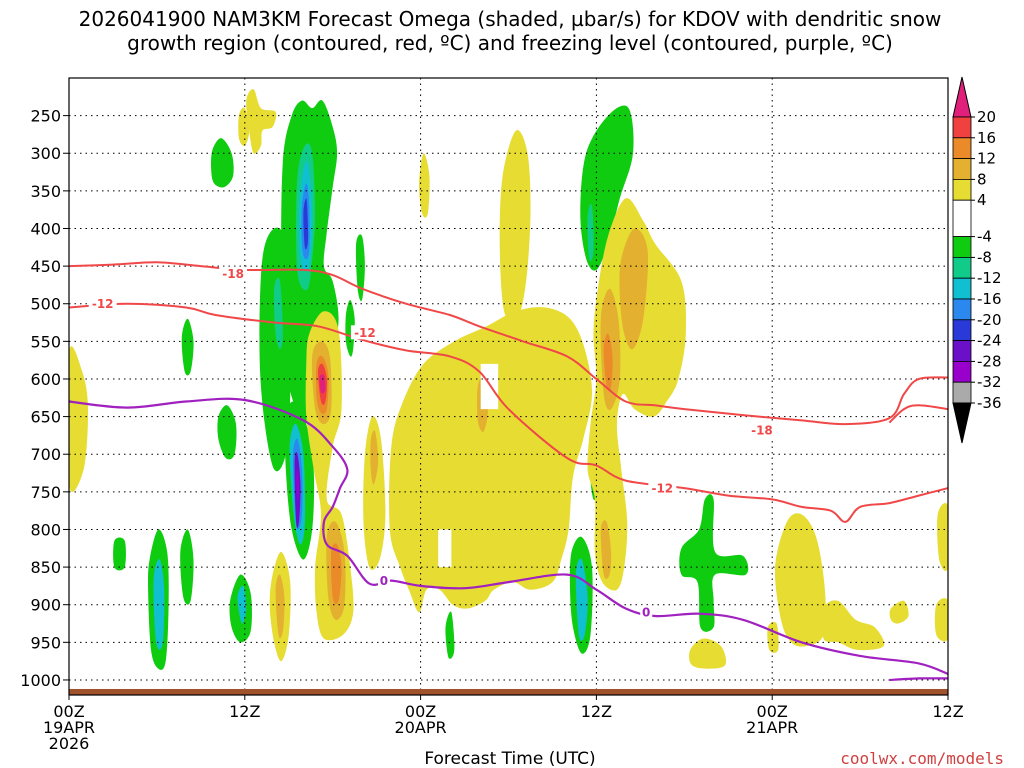 The height and width of the screenshot is (768, 1024). I want to click on x-tick-label: 19APR, so click(69, 727).